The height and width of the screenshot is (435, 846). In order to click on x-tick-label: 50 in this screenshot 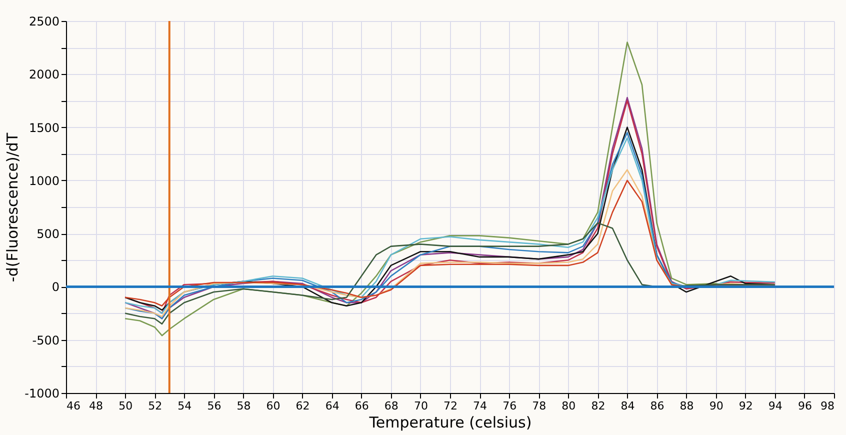, I will do `click(125, 406)`.